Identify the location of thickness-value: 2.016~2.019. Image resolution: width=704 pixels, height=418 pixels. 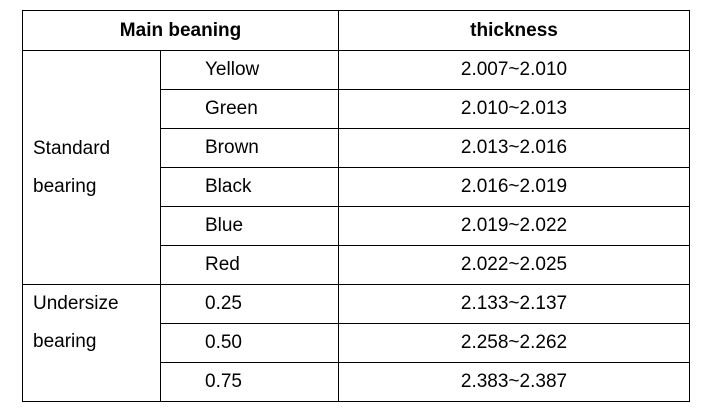
(514, 187).